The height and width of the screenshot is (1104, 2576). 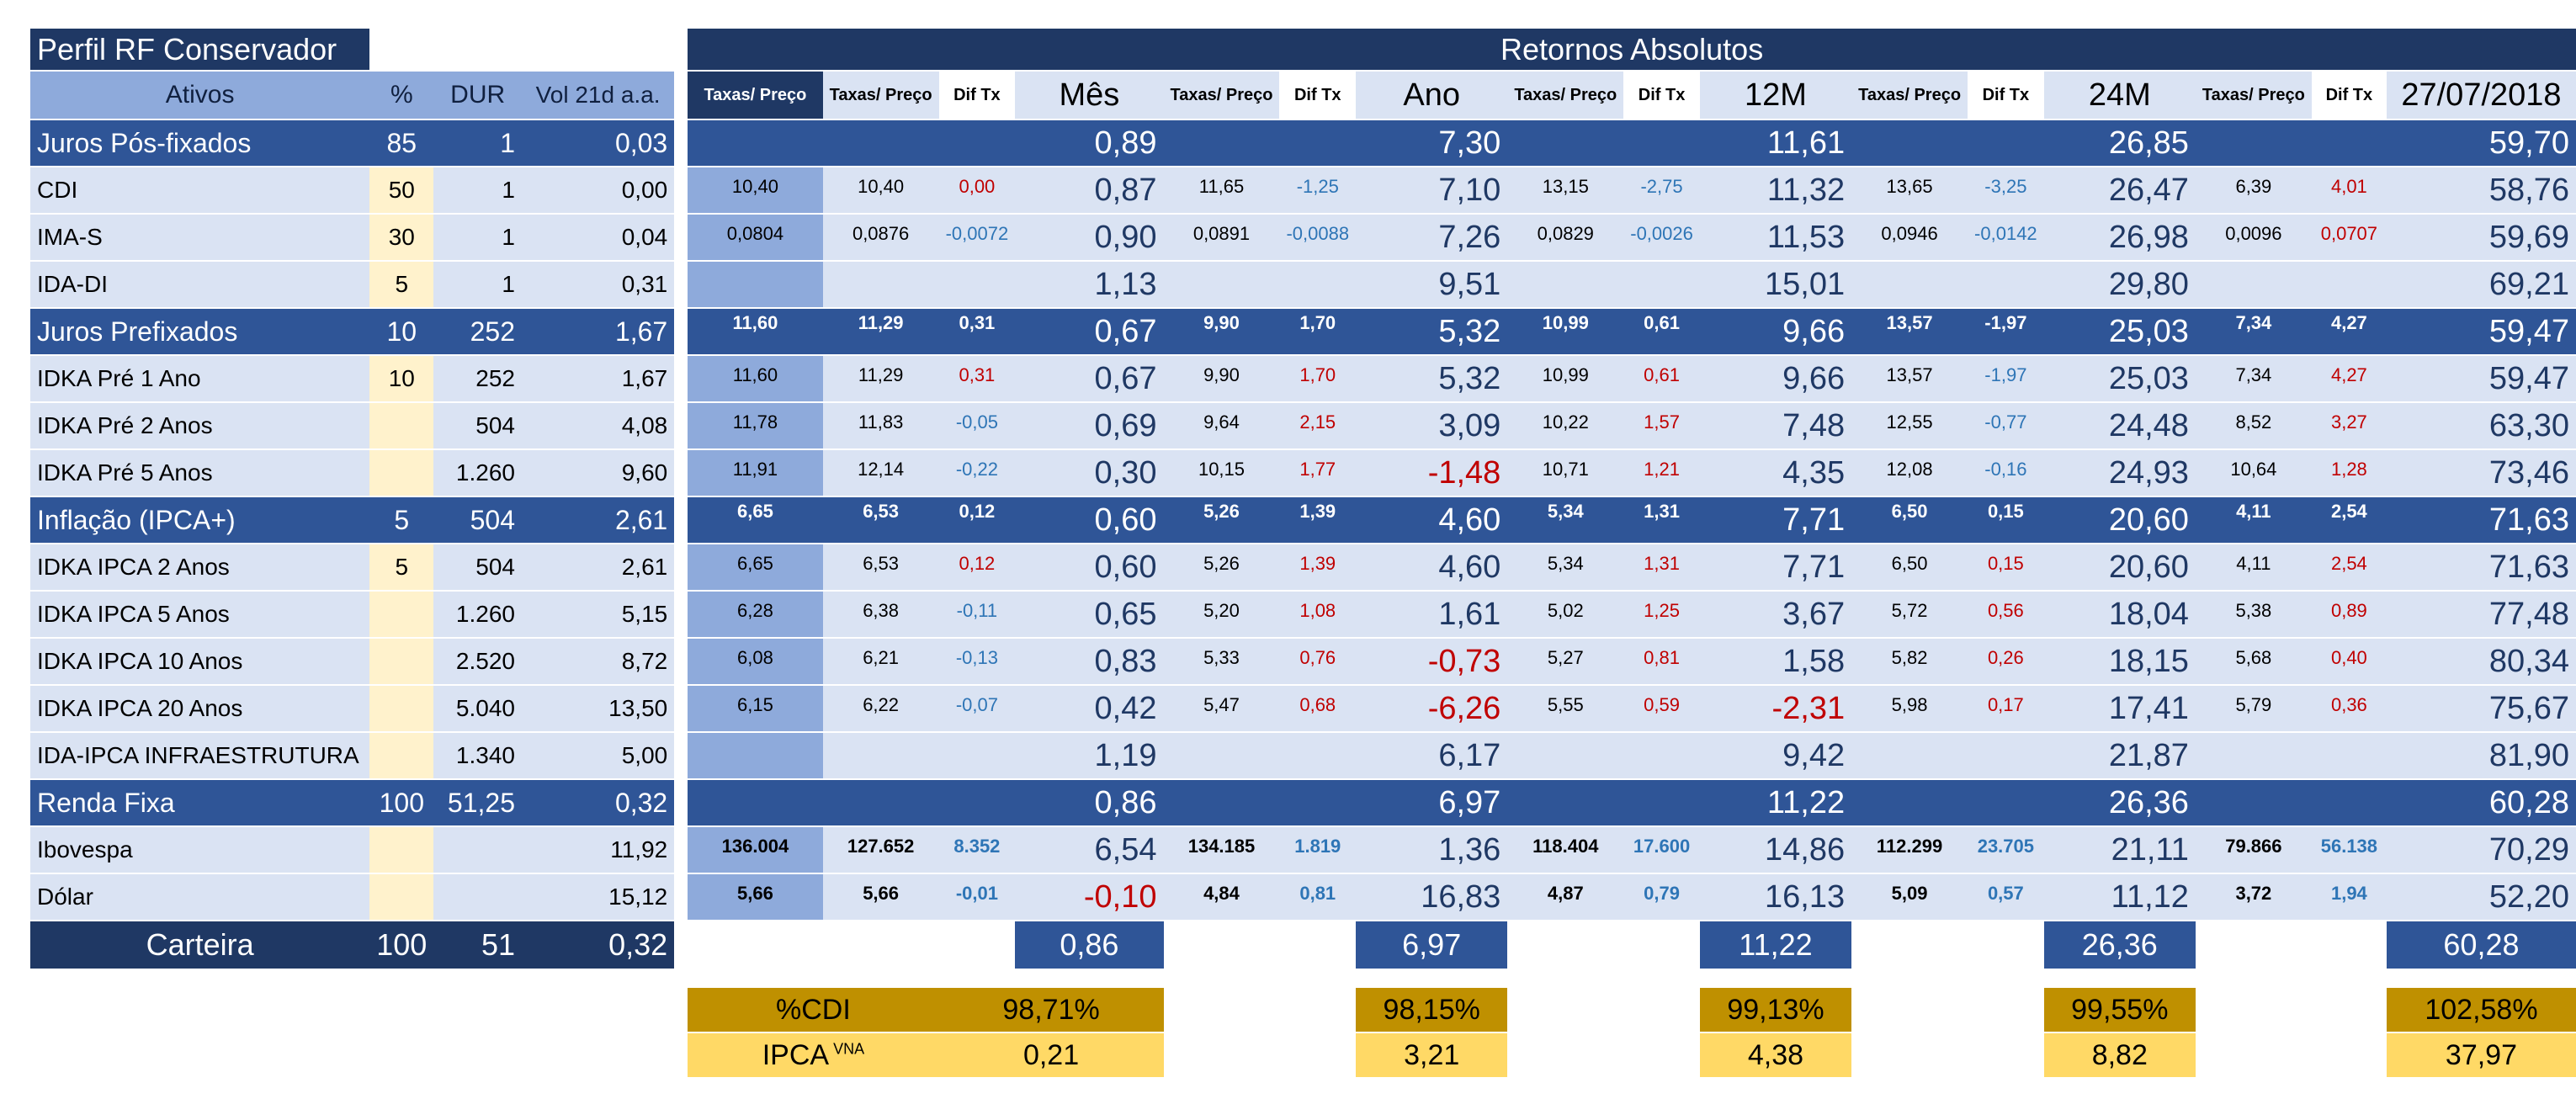 I want to click on ipca-label-text: IPCA, so click(x=796, y=1054).